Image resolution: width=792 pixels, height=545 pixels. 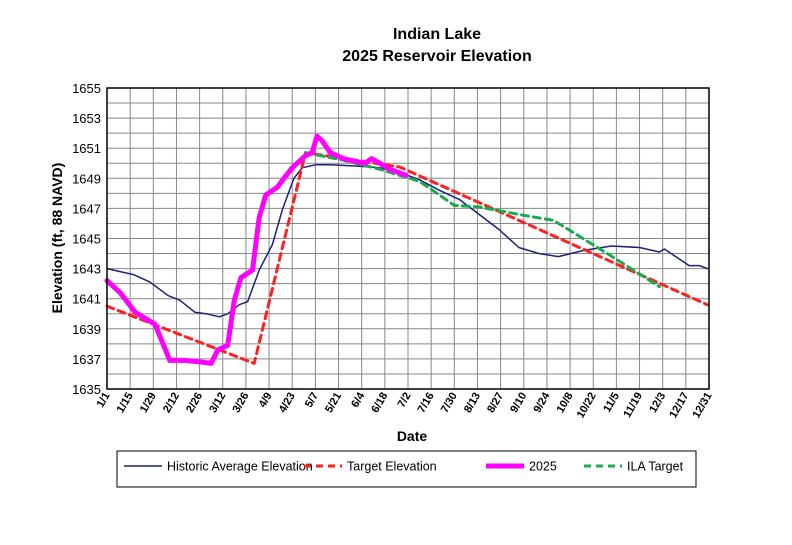 What do you see at coordinates (287, 403) in the screenshot?
I see `x-tick-label: 4/23` at bounding box center [287, 403].